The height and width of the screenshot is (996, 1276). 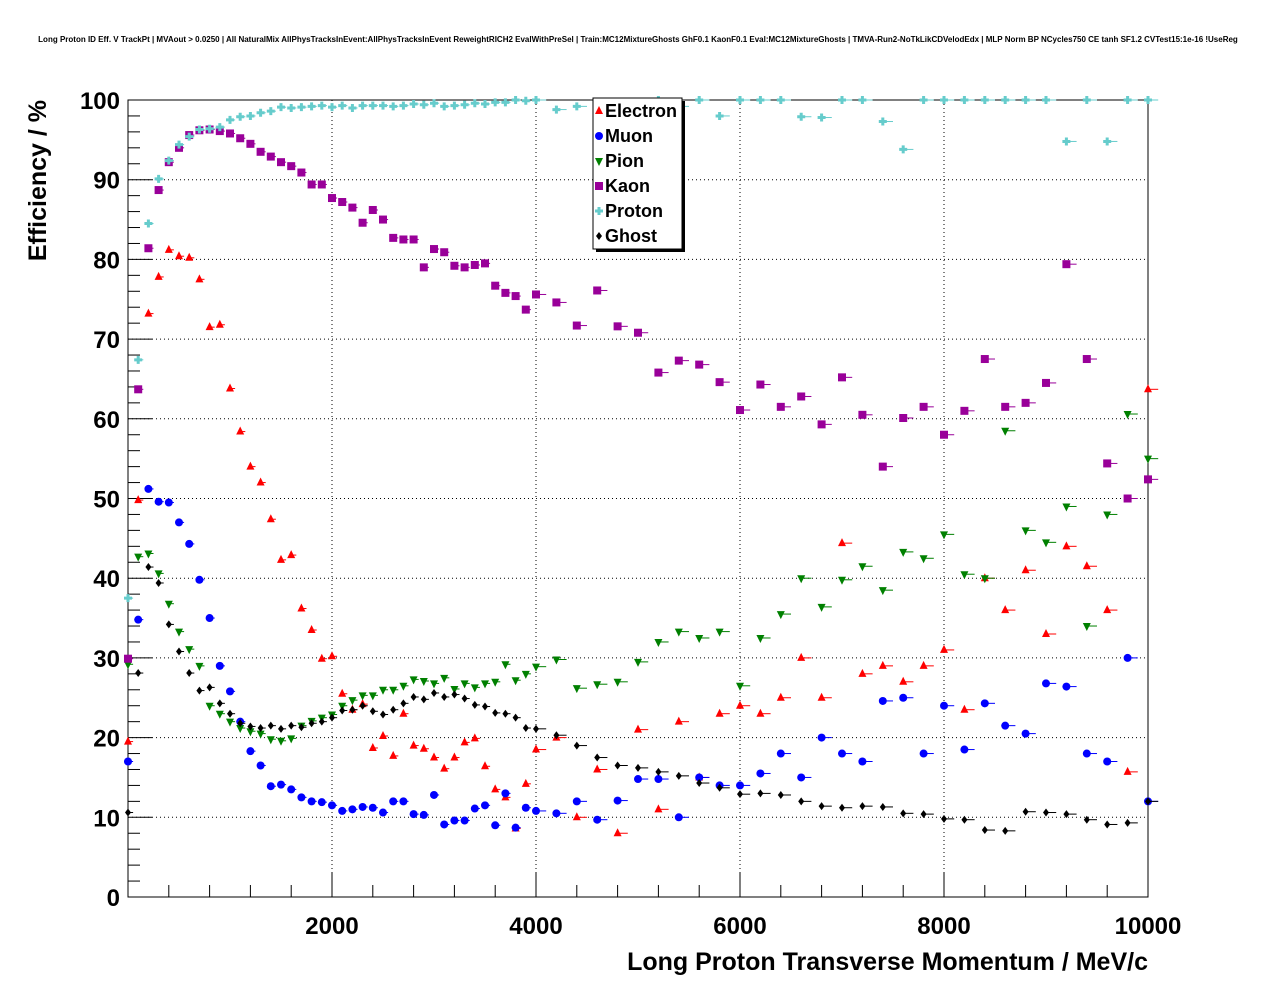 I want to click on x-axis-label: Long Proton Transverse Momentum / MeV/c, so click(x=887, y=962).